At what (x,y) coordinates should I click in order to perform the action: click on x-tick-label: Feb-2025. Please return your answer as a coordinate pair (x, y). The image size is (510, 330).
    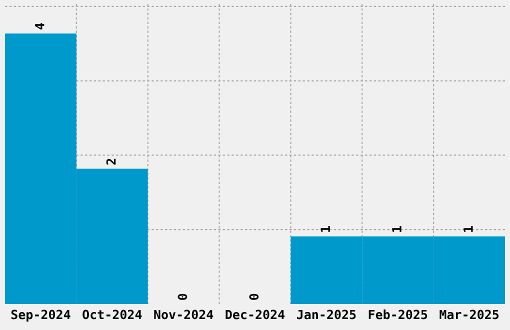
    Looking at the image, I should click on (398, 315).